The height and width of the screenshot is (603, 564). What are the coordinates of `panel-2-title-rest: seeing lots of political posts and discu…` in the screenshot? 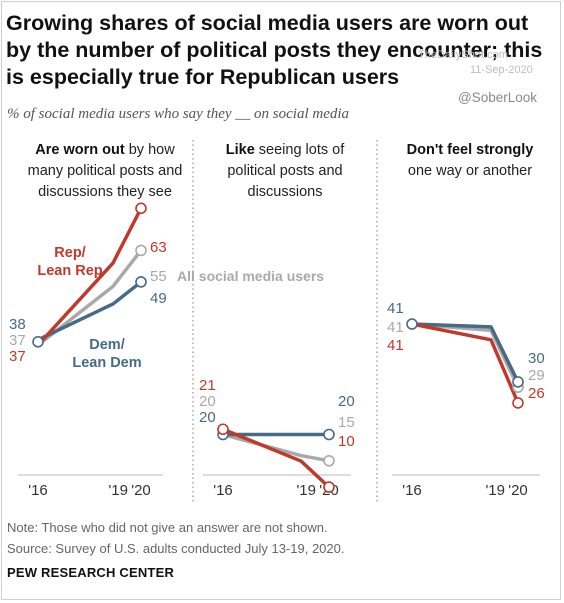 It's located at (286, 171).